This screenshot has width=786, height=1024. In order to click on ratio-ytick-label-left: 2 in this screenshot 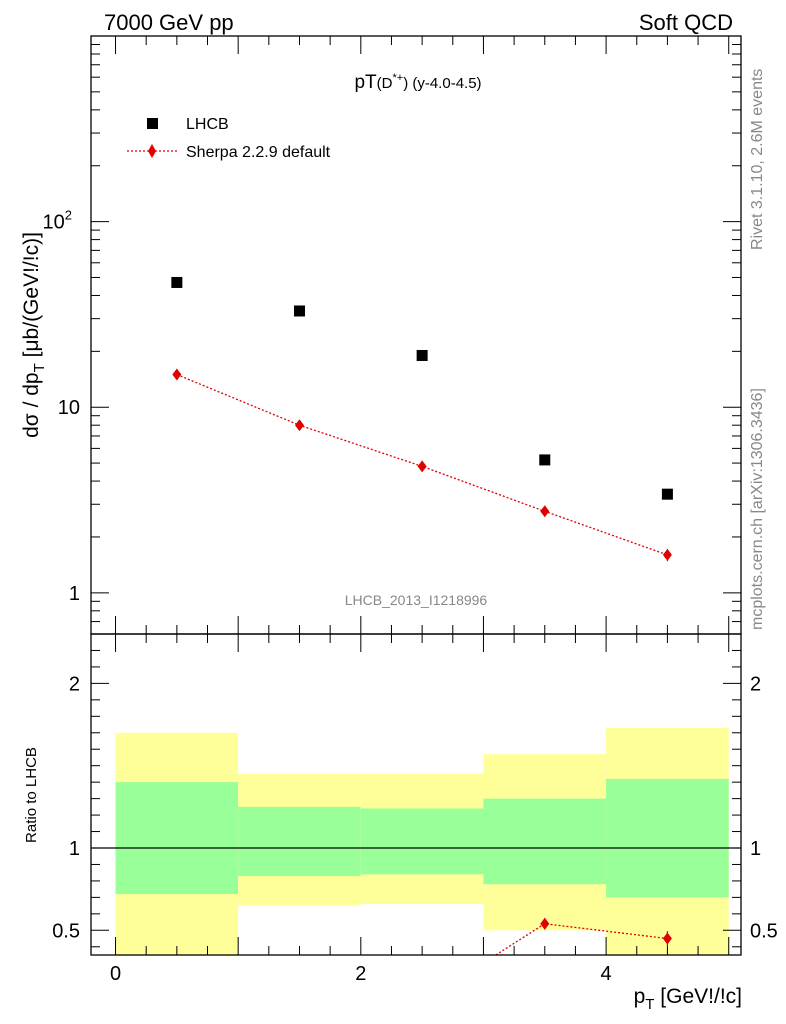, I will do `click(74, 684)`.